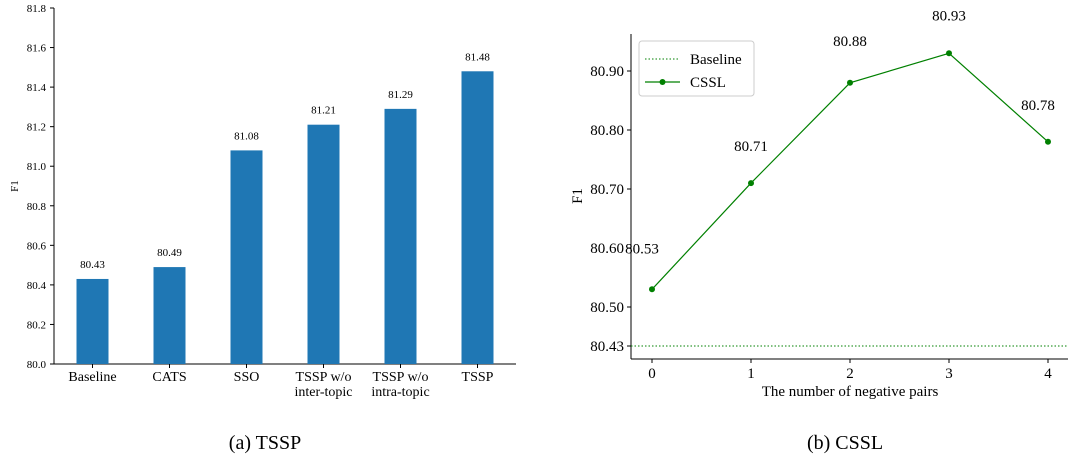 This screenshot has width=1071, height=459. I want to click on y-tick-label: 81.6, so click(37, 49).